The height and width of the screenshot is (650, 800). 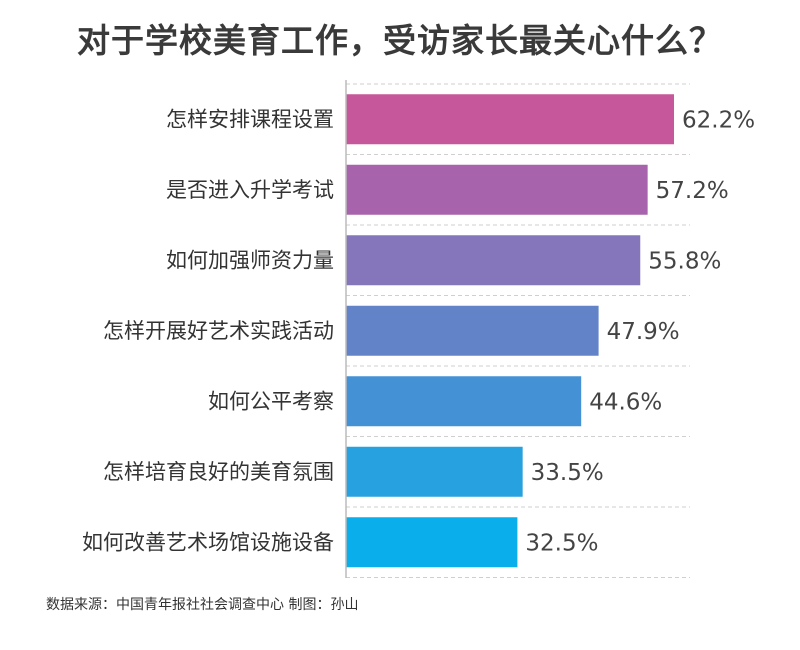 I want to click on category-label: 如何公平考察, so click(x=271, y=401).